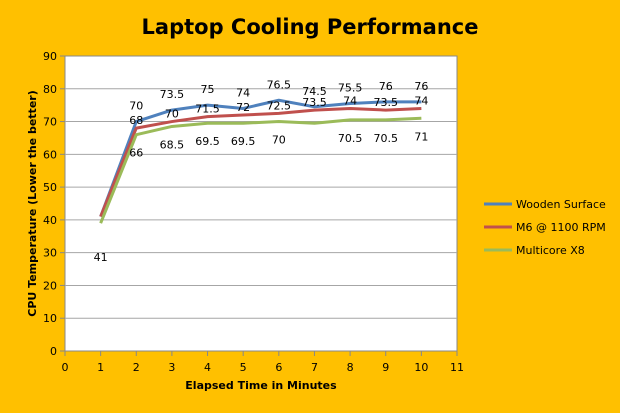  What do you see at coordinates (171, 367) in the screenshot?
I see `x-tick-label: 3` at bounding box center [171, 367].